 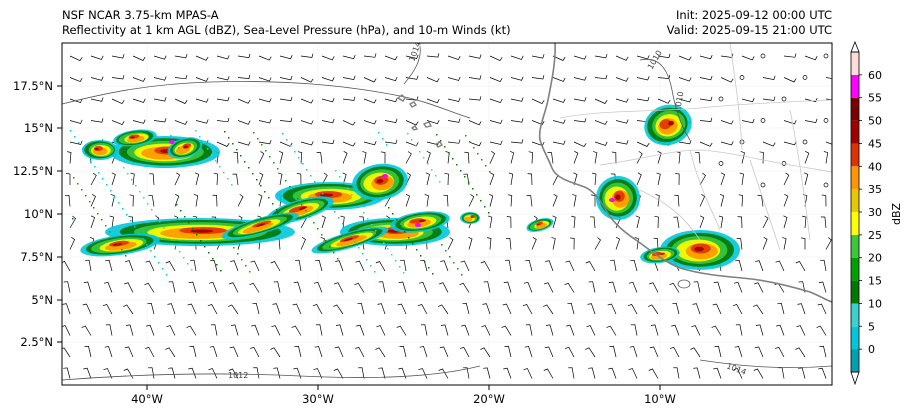 I want to click on colorbar-tick-label: 35, so click(x=875, y=189).